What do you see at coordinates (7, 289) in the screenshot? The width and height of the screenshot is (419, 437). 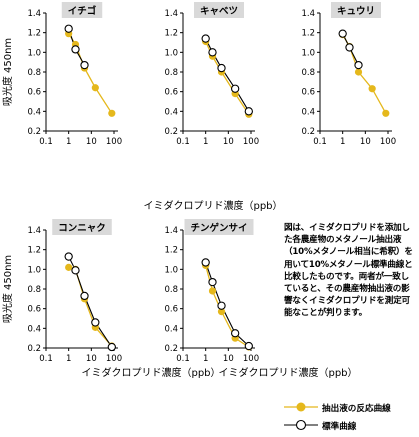 I see `y-axis-label-4: 吸光度 450nm` at bounding box center [7, 289].